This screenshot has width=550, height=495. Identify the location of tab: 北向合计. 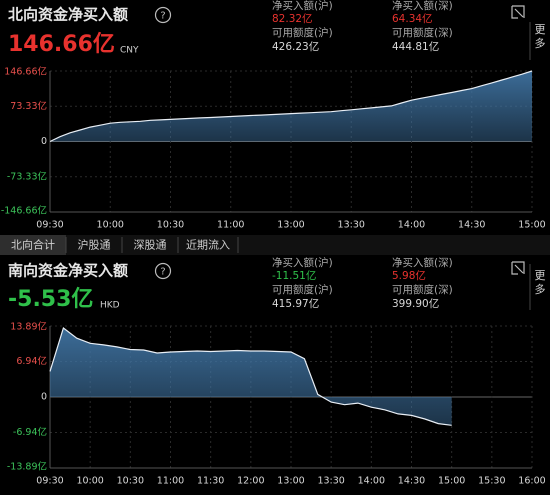
(33, 245).